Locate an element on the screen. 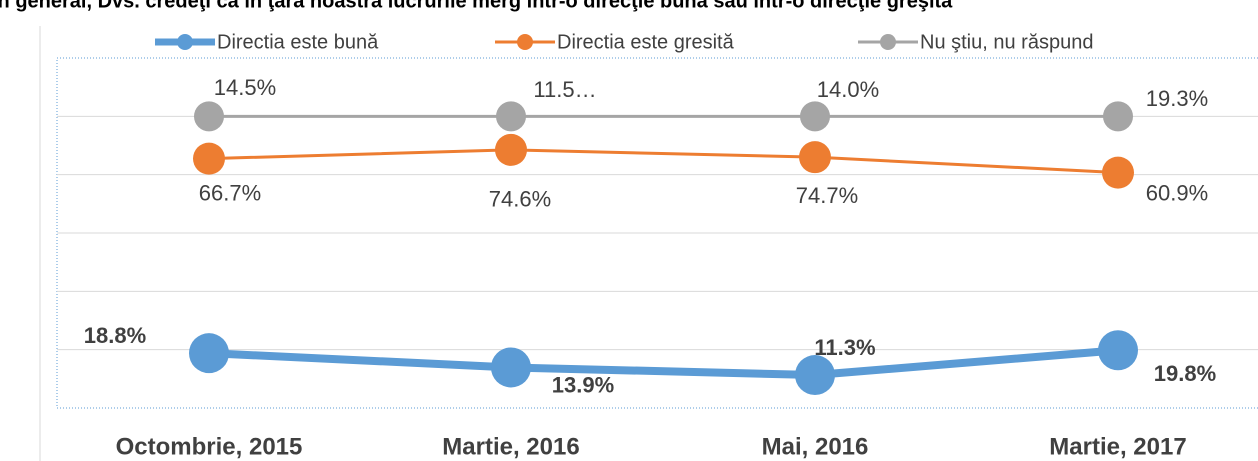 Image resolution: width=1258 pixels, height=461 pixels. x-tick-label: Octombrie, 2015 is located at coordinates (209, 446).